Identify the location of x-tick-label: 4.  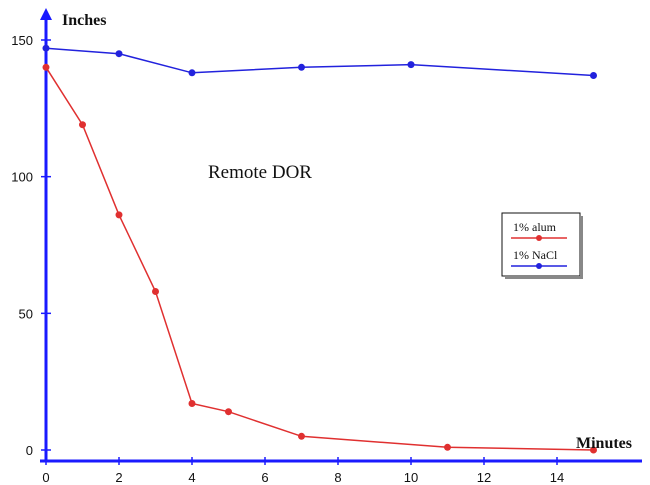
(191, 477).